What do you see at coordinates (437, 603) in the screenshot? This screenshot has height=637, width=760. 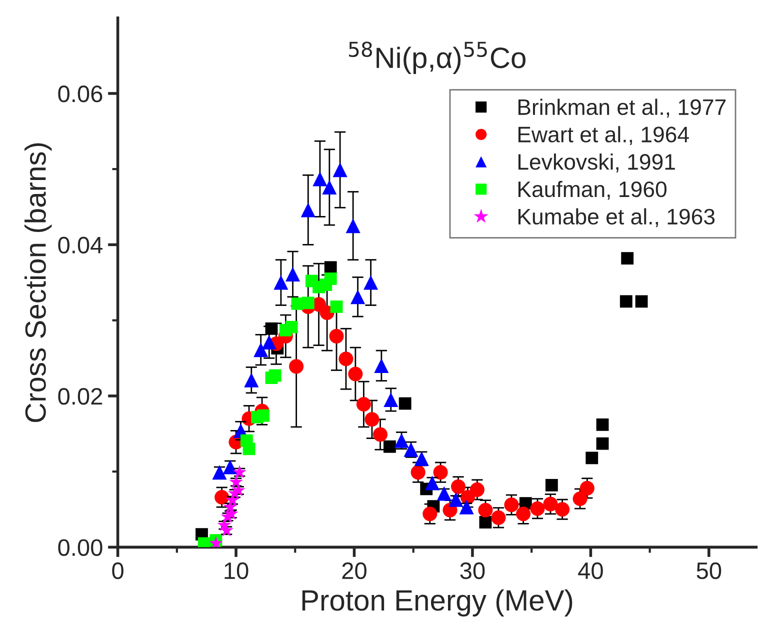 I see `x-axis-title: Proton Energy (MeV)` at bounding box center [437, 603].